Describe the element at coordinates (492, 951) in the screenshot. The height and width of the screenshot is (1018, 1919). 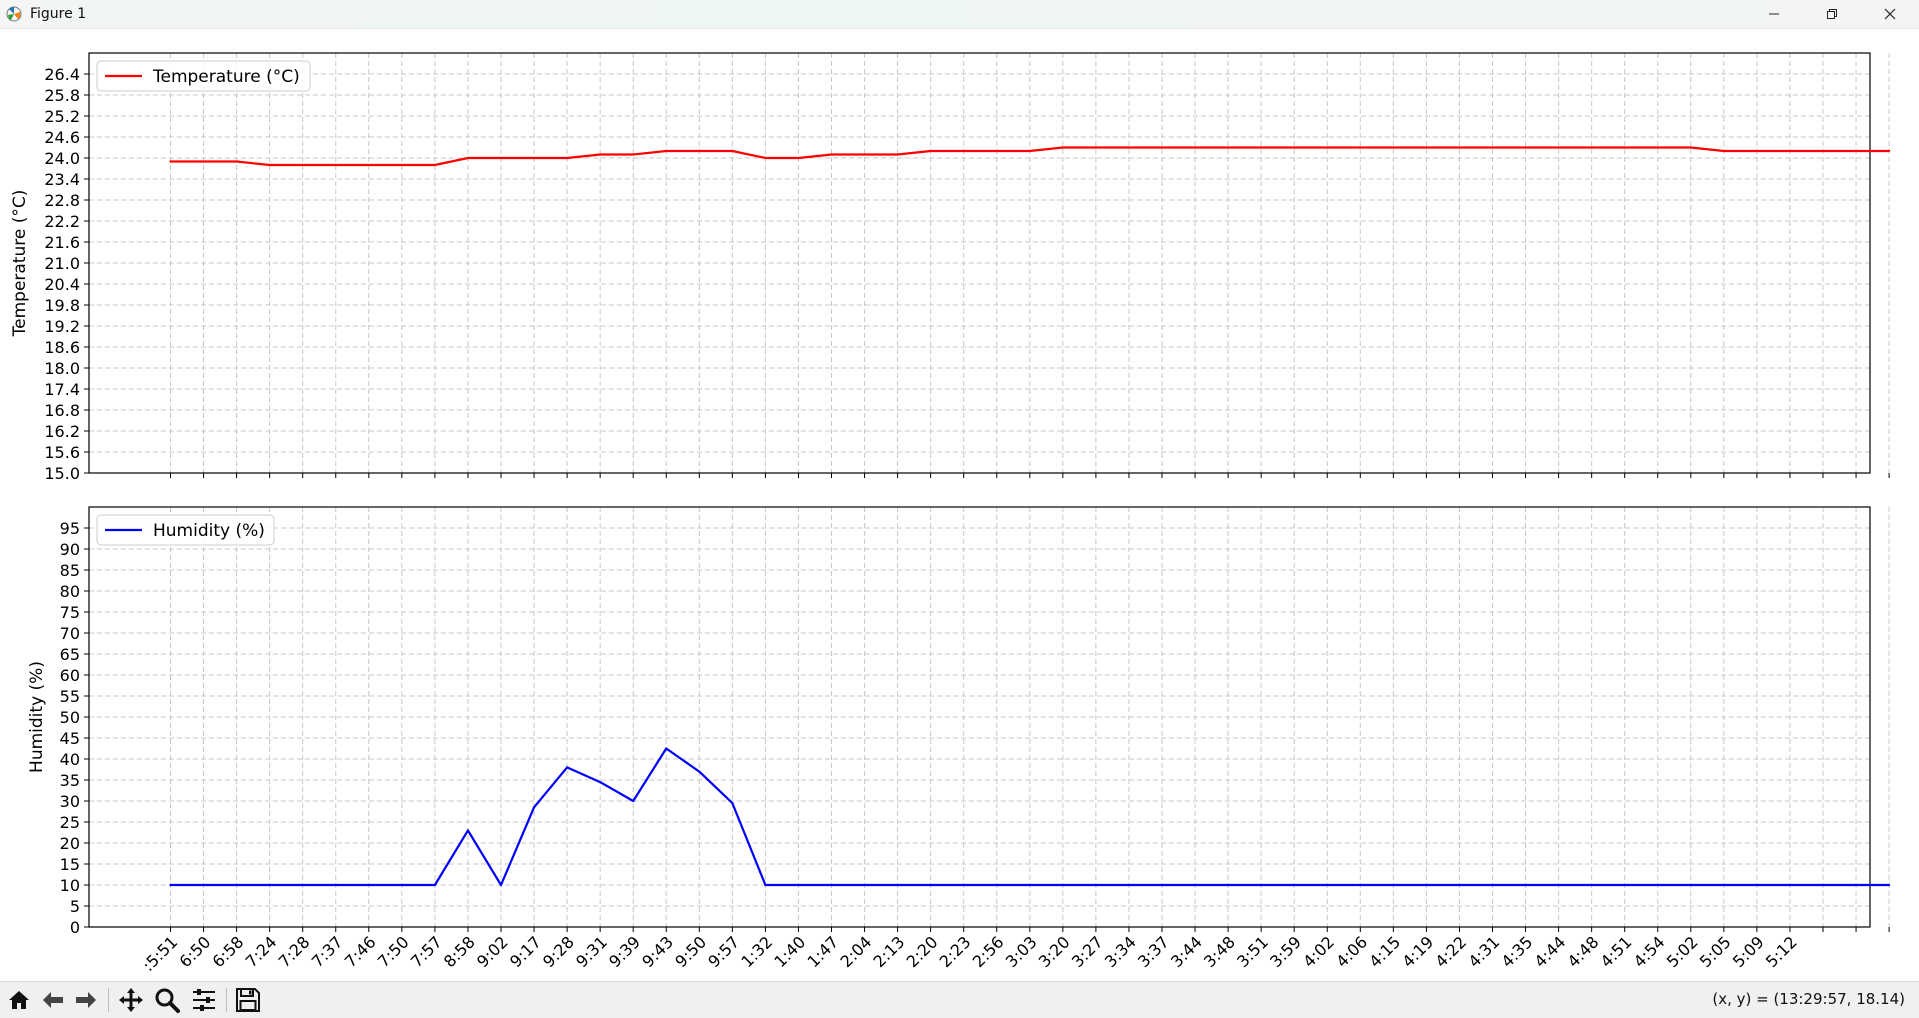
I see `x-tick-label: 9:02` at that location.